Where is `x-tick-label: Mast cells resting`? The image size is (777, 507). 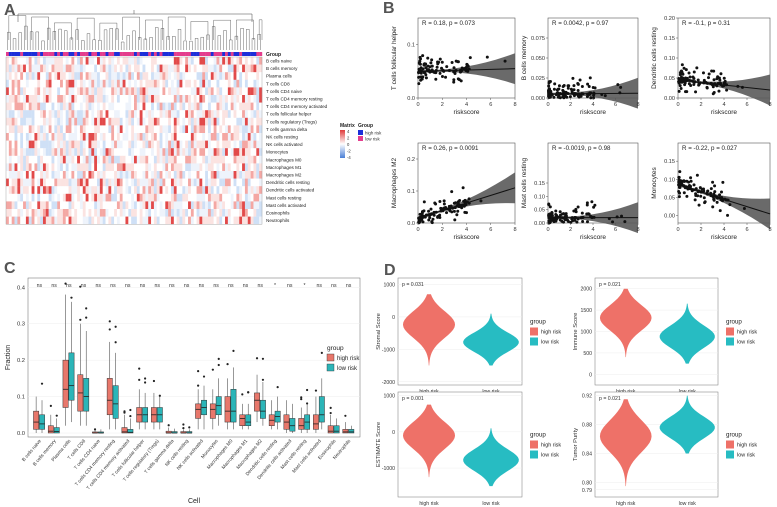
x-tick-label: Mast cells resting is located at coordinates (294, 454).